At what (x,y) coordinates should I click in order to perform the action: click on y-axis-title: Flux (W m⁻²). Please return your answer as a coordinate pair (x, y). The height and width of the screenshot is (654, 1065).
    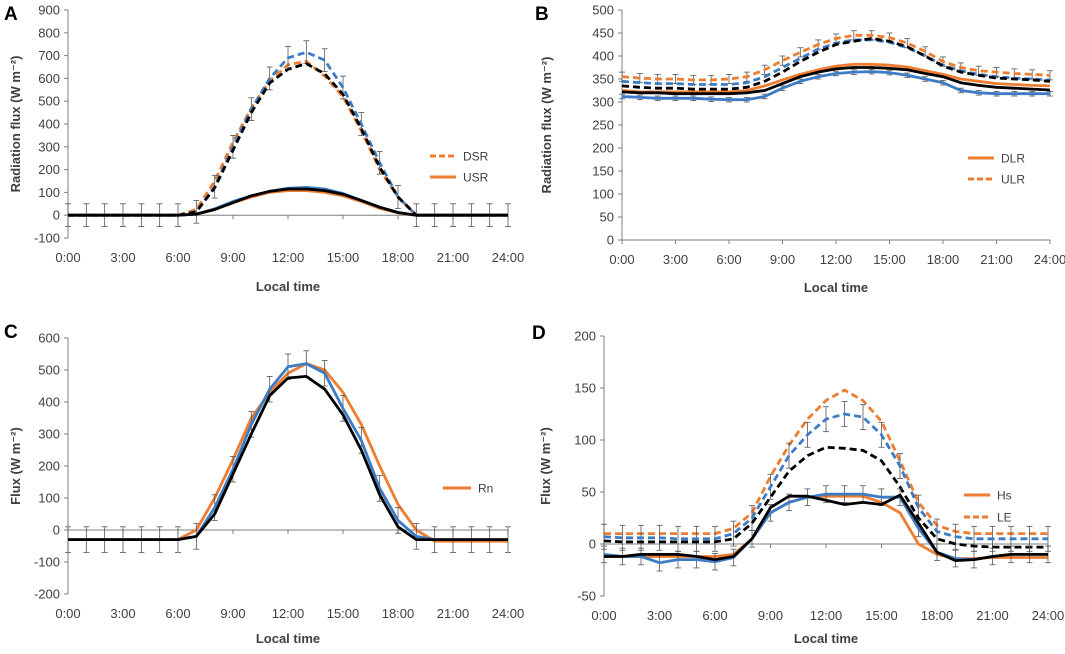
    Looking at the image, I should click on (15, 466).